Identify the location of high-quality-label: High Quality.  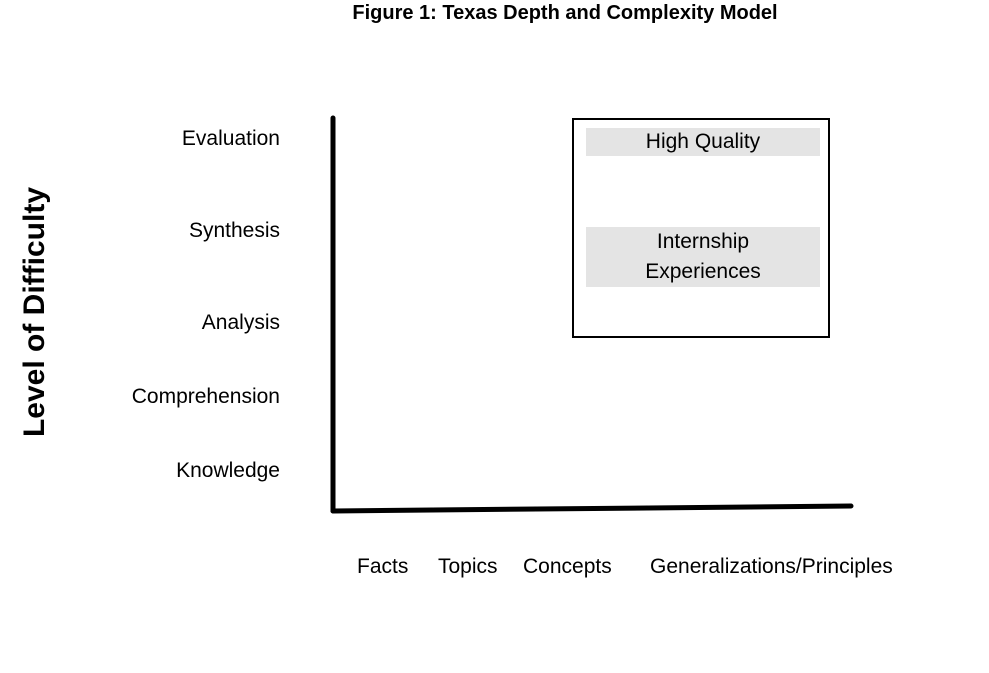
(703, 142).